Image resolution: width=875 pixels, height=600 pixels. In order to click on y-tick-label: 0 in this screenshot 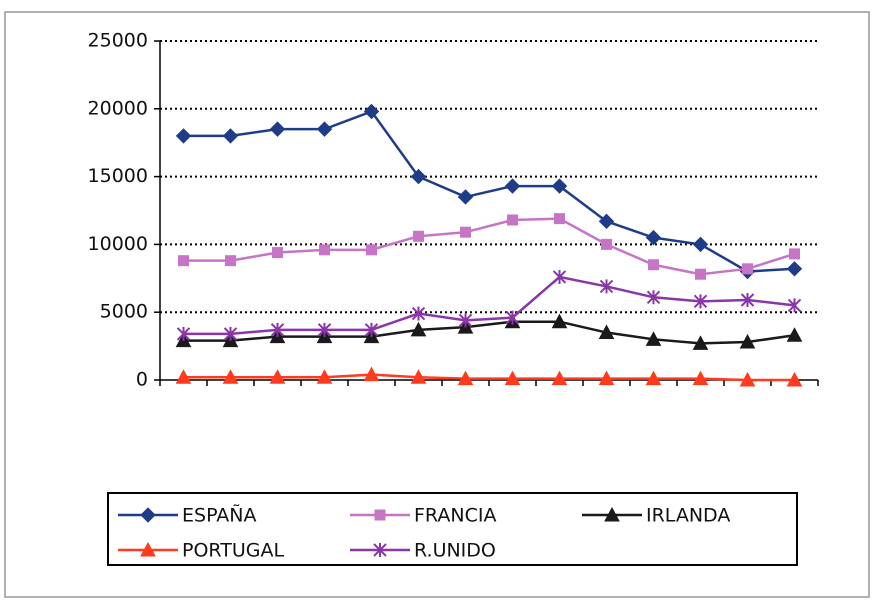, I will do `click(142, 380)`.